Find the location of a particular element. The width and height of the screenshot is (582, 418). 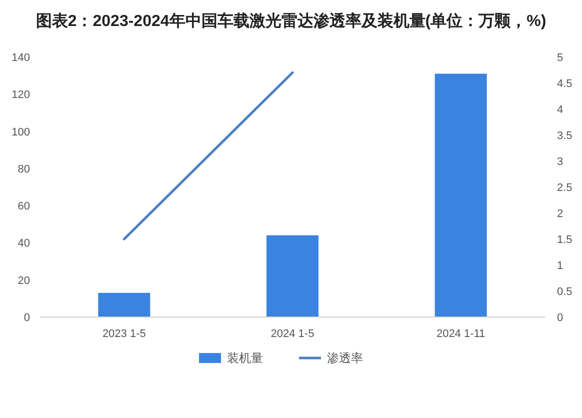

y2-tick-label: 2.5 is located at coordinates (564, 188).